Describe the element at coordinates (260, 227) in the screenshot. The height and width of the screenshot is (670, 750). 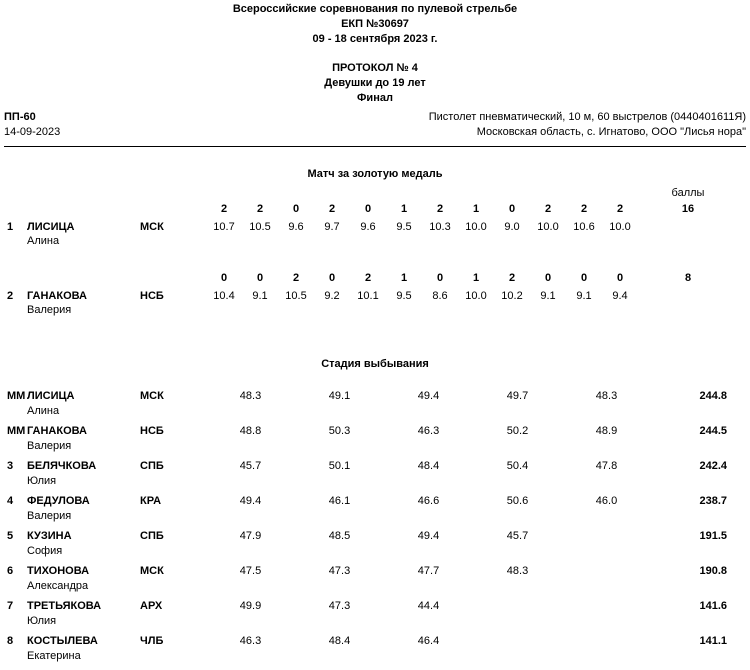
I see `shot-value: 10.5` at that location.